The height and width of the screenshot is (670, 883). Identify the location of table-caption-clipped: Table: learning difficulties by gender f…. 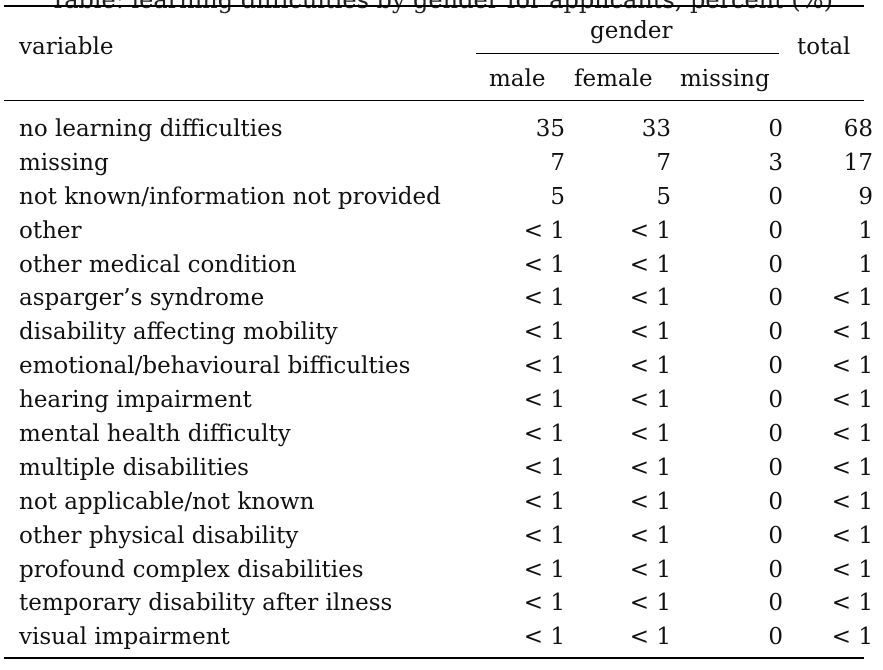
(441, 7).